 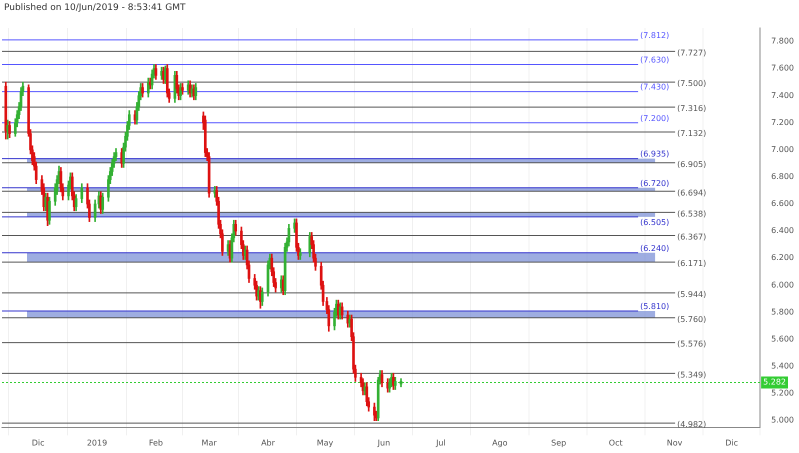 What do you see at coordinates (782, 231) in the screenshot?
I see `y-tick-label: 6.400` at bounding box center [782, 231].